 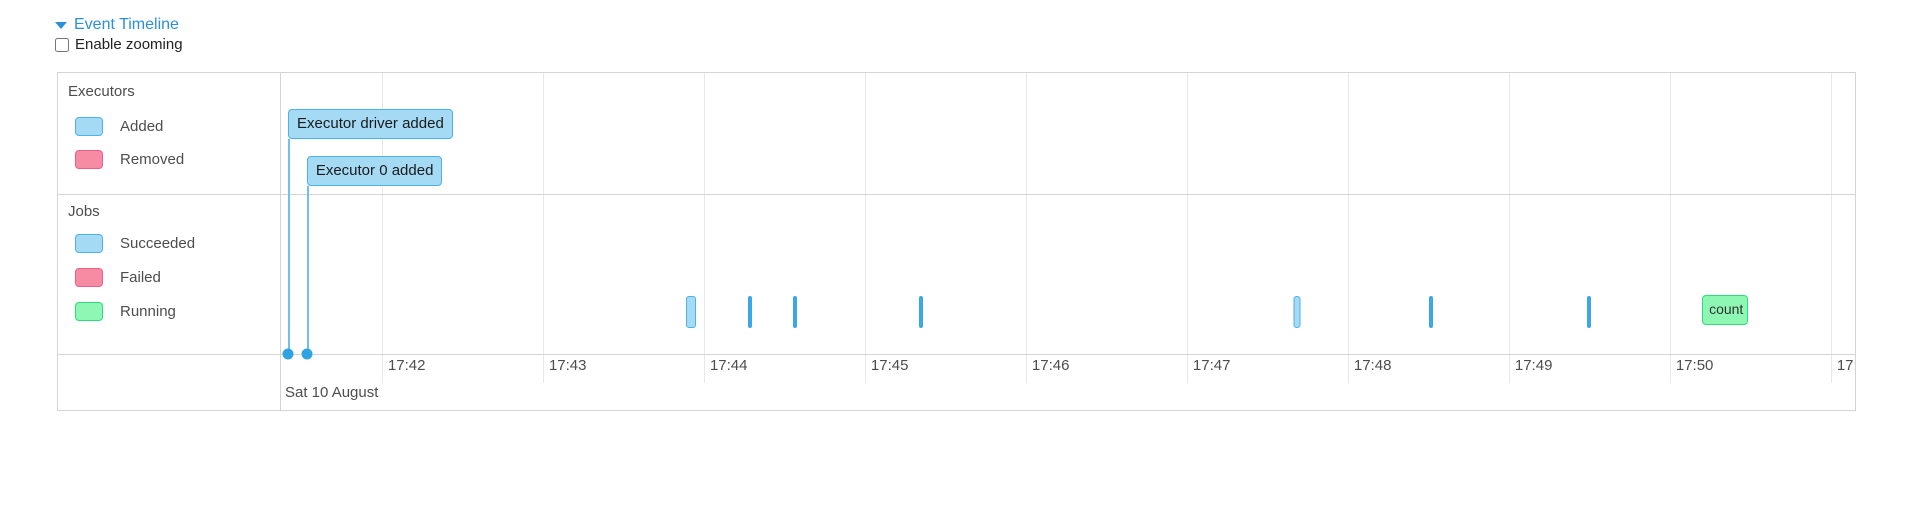 I want to click on axis-tick-label: 17:51, so click(x=1845, y=365).